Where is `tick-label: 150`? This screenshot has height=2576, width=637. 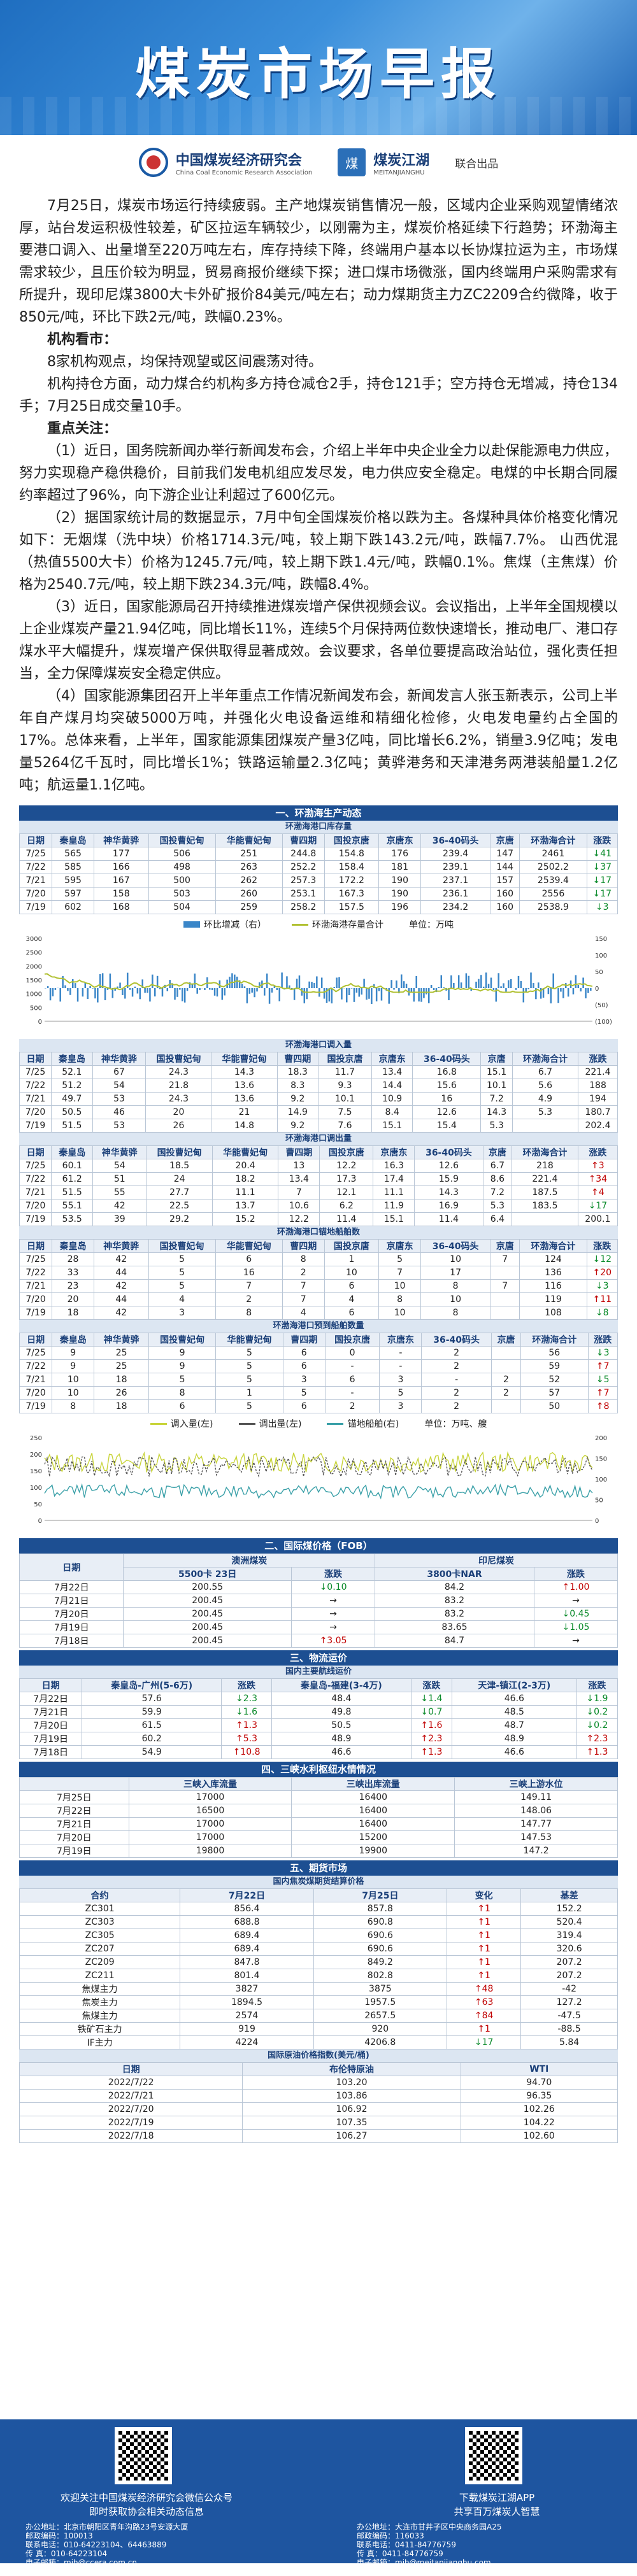 tick-label: 150 is located at coordinates (36, 1471).